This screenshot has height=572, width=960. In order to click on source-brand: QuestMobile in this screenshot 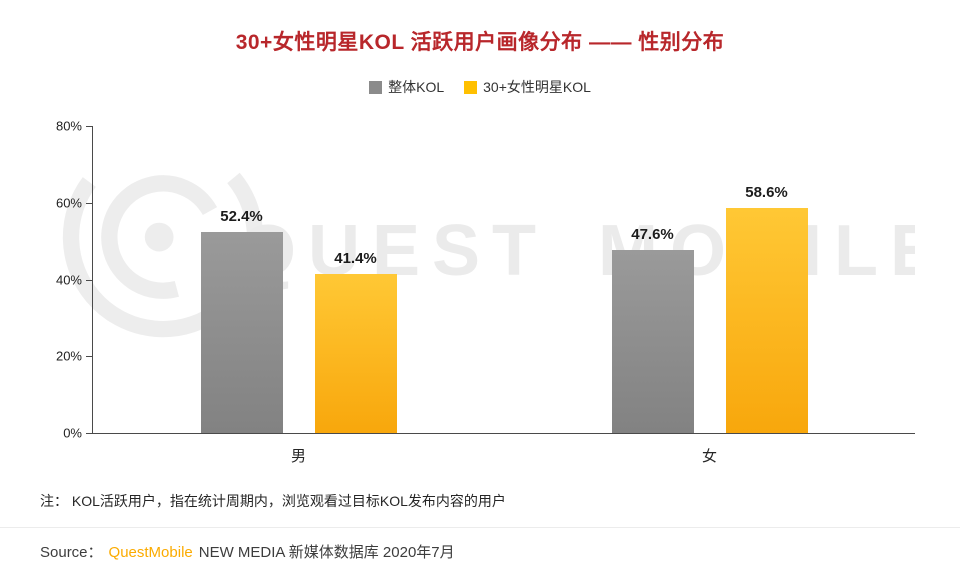, I will do `click(150, 552)`.